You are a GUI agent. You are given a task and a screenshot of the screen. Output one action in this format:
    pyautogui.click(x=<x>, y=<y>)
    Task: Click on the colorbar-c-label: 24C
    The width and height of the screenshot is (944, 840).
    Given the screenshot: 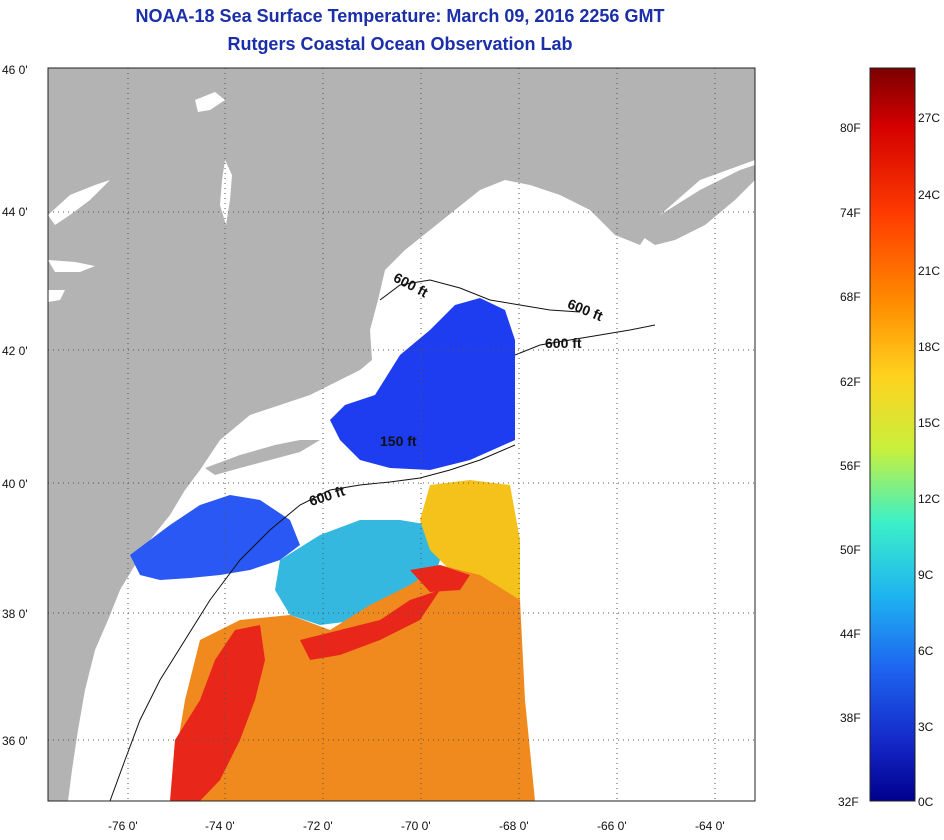 What is the action you would take?
    pyautogui.click(x=929, y=195)
    